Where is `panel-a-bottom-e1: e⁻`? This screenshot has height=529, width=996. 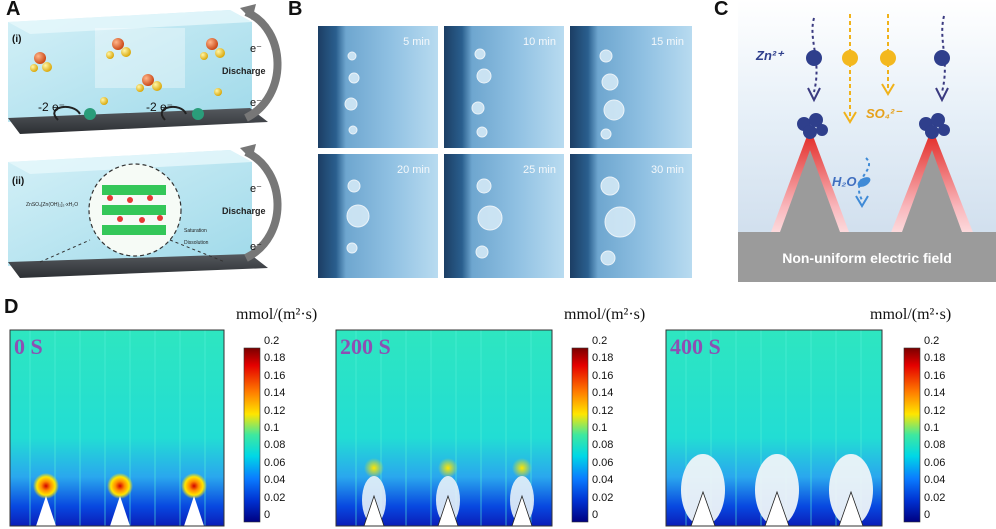 panel-a-bottom-e1: e⁻ is located at coordinates (256, 189).